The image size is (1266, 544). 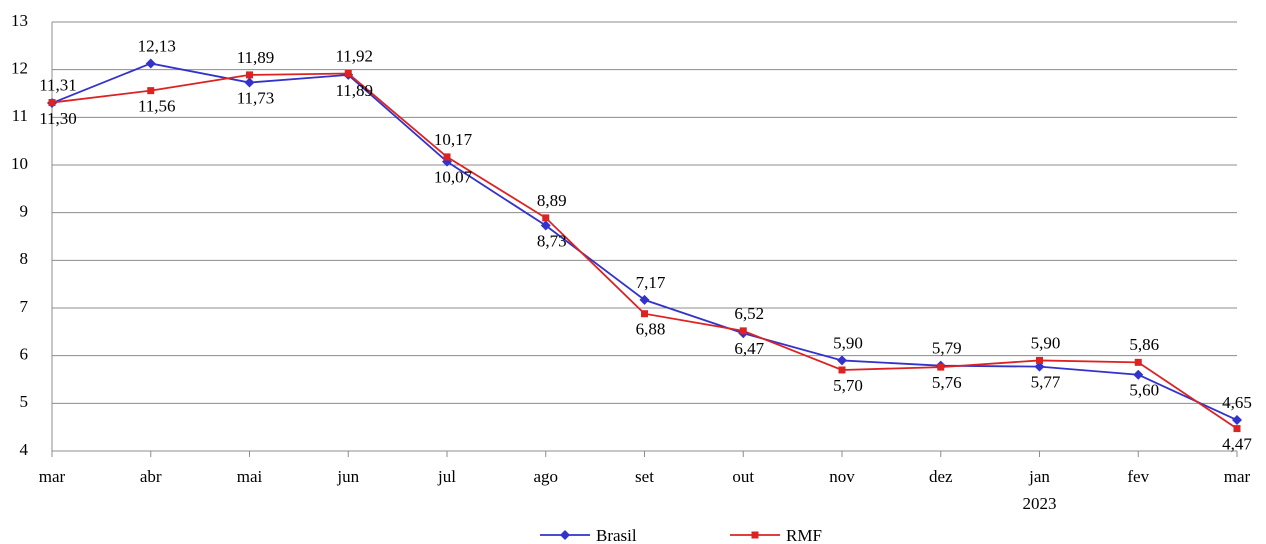 What do you see at coordinates (651, 282) in the screenshot?
I see `value-label: 7,17` at bounding box center [651, 282].